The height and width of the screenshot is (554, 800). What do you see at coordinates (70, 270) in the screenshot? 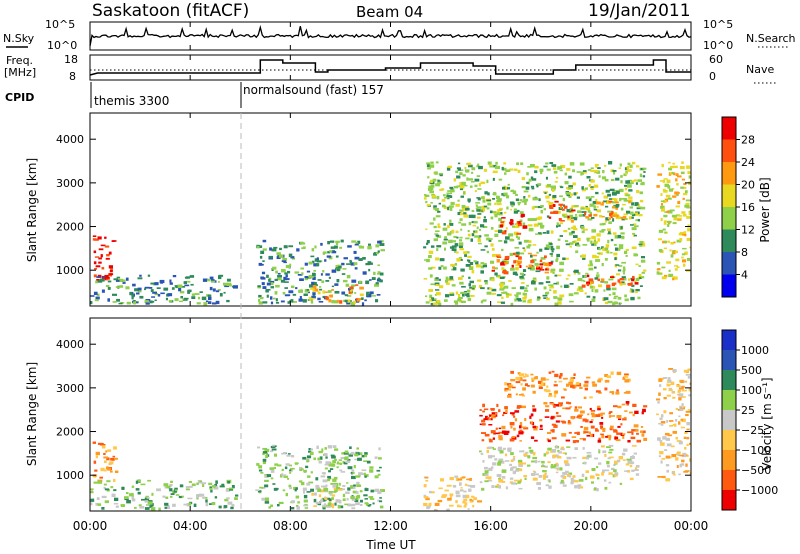
I see `y-tick-label: 1000` at bounding box center [70, 270].